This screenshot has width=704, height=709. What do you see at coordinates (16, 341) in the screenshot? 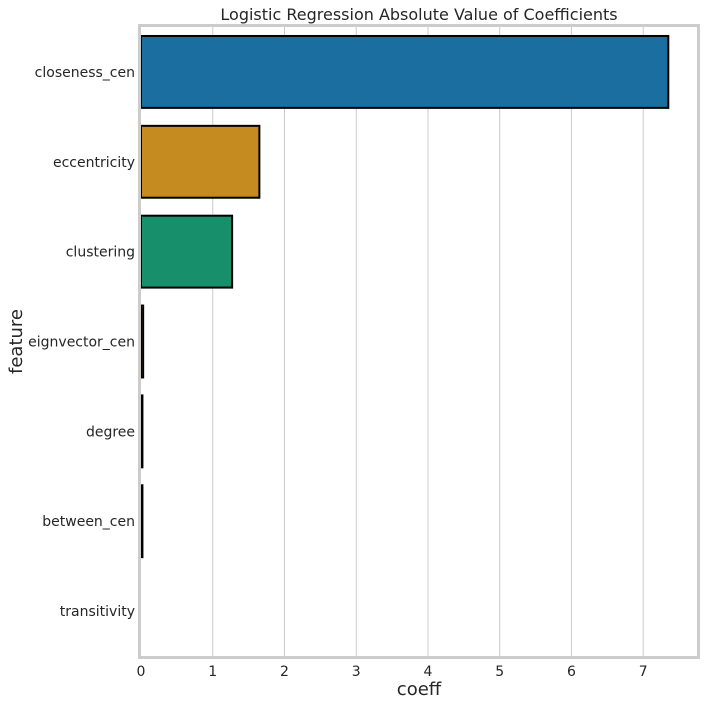
I see `y-axis-title: feature` at bounding box center [16, 341].